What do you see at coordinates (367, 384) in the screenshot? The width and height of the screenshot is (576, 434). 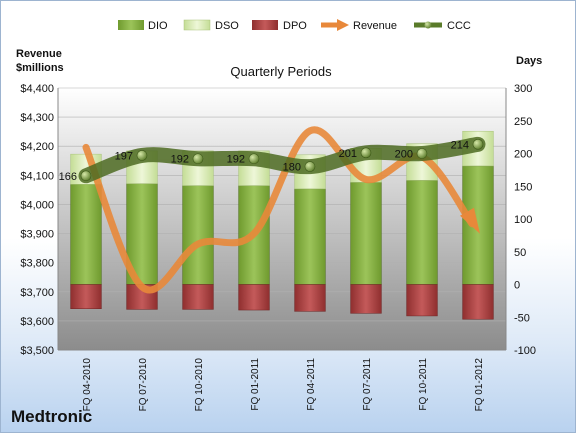 I see `category-label: FQ 07-2011` at bounding box center [367, 384].